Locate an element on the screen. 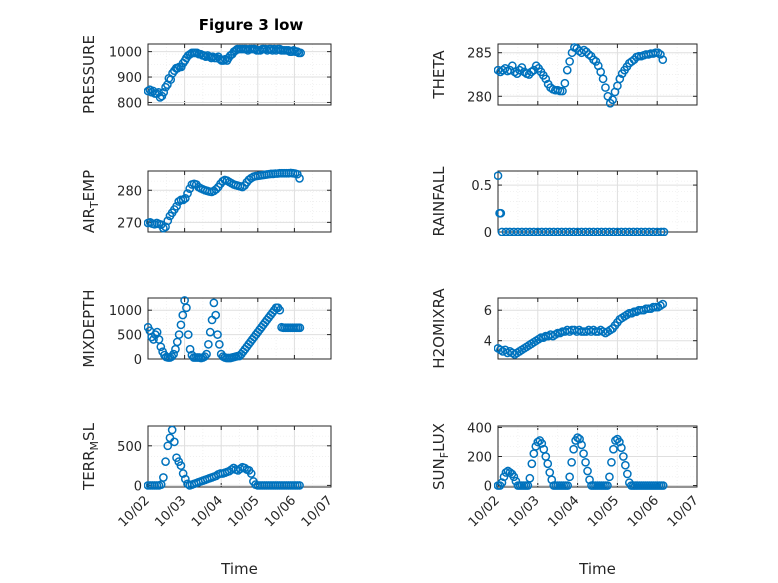 This screenshot has width=778, height=583. y-tick-label: 500 is located at coordinates (129, 447).